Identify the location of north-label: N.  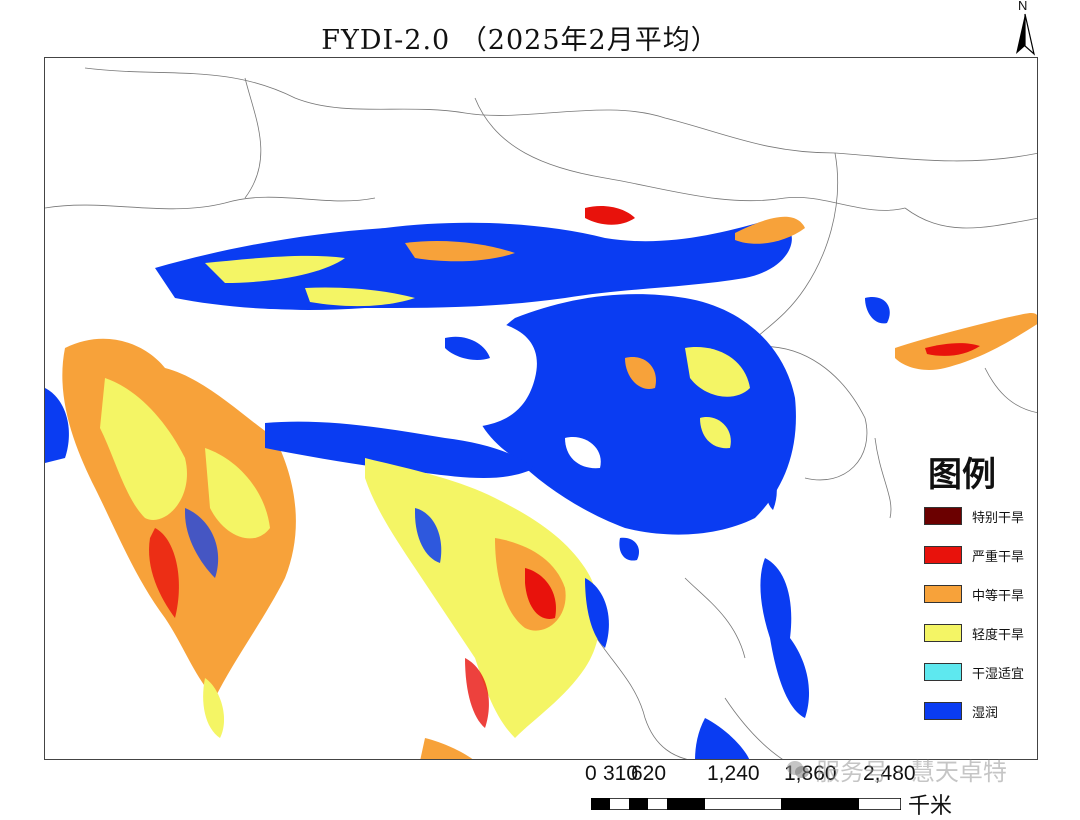
(1023, 6).